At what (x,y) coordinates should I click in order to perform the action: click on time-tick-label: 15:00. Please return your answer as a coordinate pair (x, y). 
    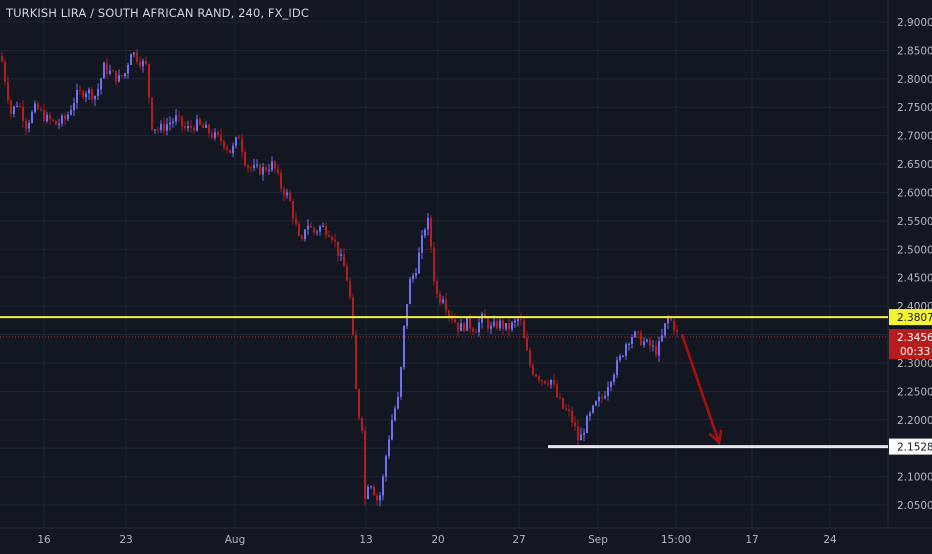
    Looking at the image, I should click on (676, 540).